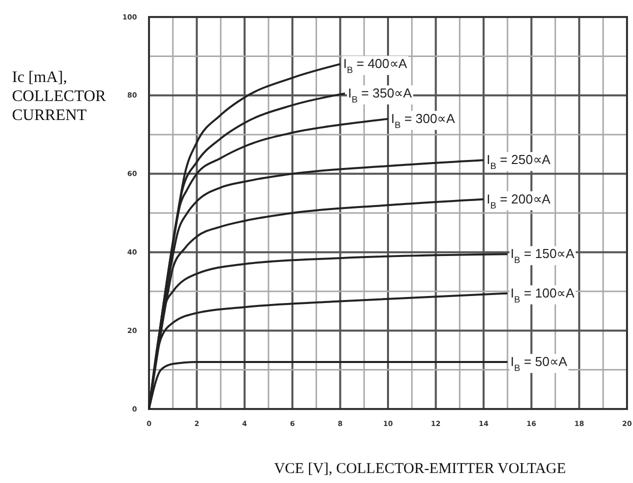 This screenshot has width=633, height=483. I want to click on series-label: I$_{B}$ = 150∝A, so click(542, 256).